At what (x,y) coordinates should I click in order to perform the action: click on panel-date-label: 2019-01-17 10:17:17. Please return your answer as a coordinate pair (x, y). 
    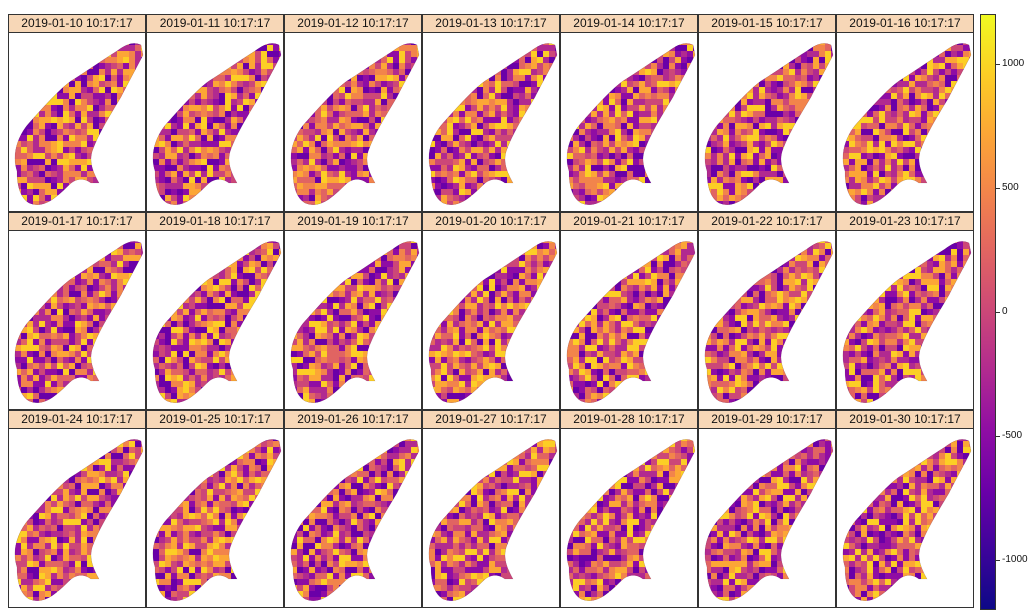
    Looking at the image, I should click on (77, 222).